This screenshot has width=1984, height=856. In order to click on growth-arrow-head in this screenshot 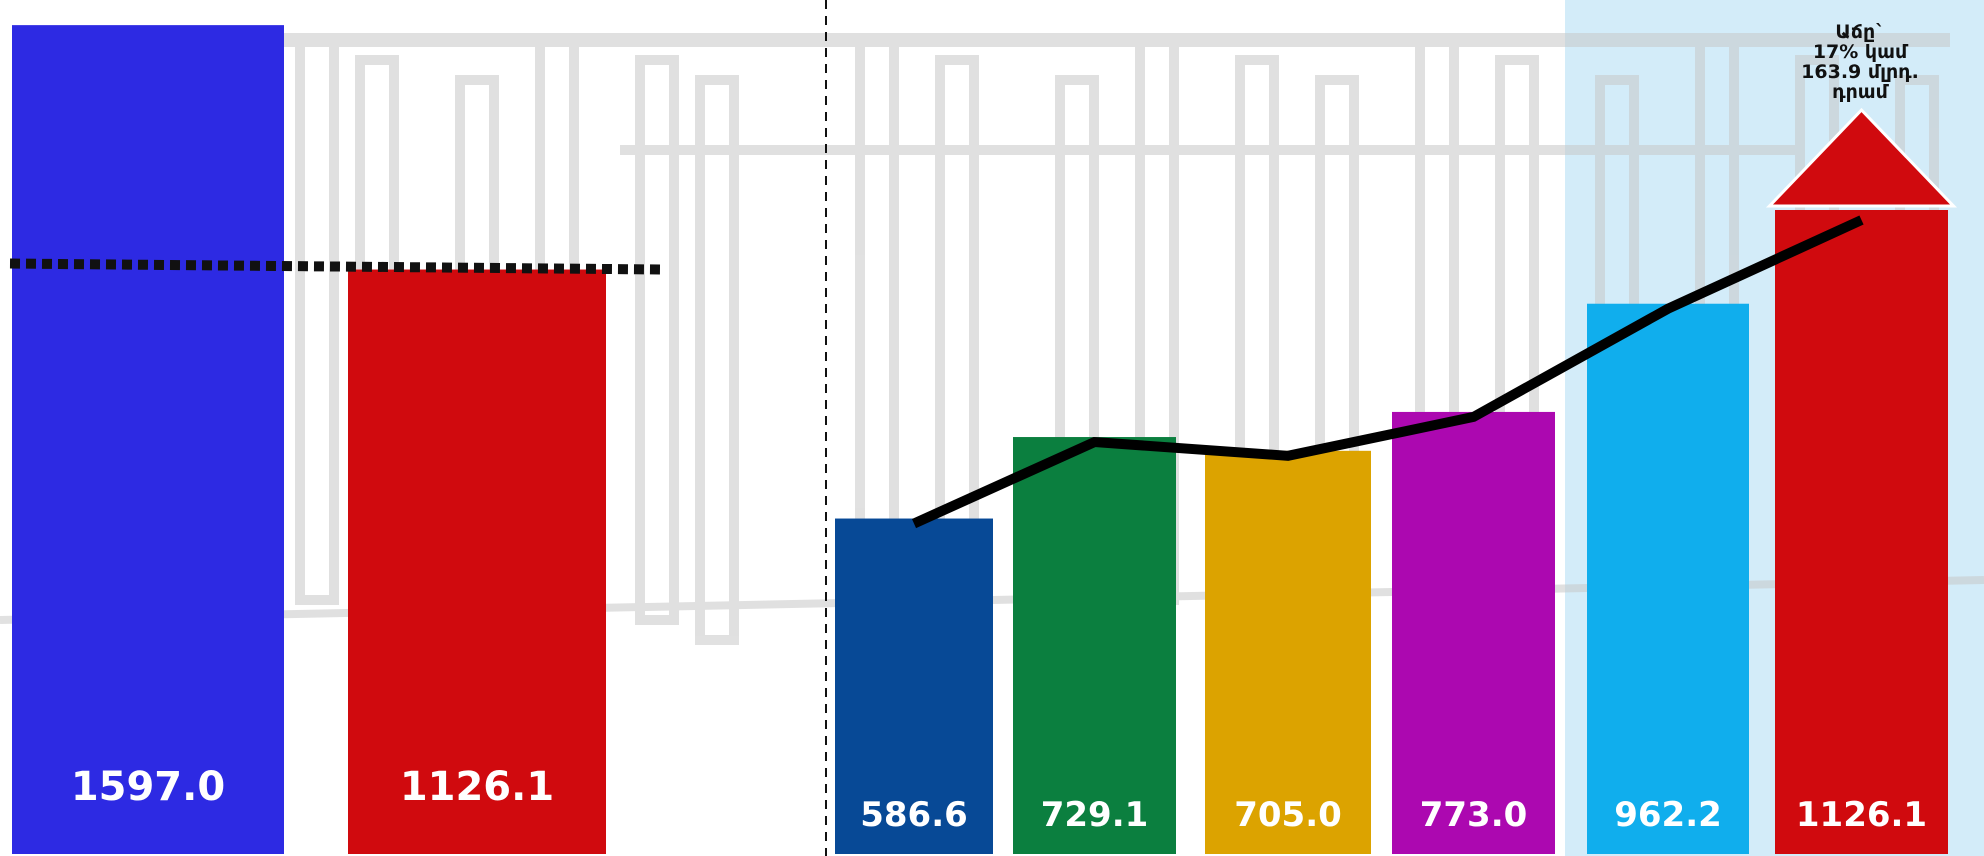, I will do `click(1861, 157)`.